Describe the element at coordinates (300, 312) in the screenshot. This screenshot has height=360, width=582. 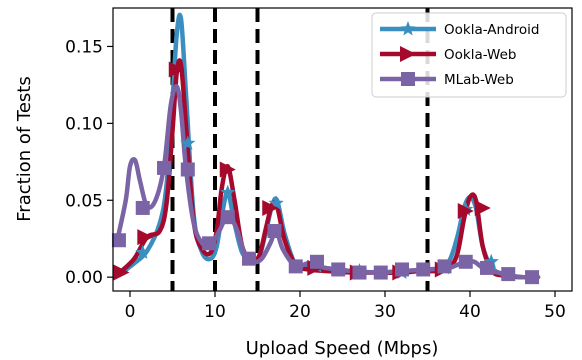
I see `x-tick-label: 20` at that location.